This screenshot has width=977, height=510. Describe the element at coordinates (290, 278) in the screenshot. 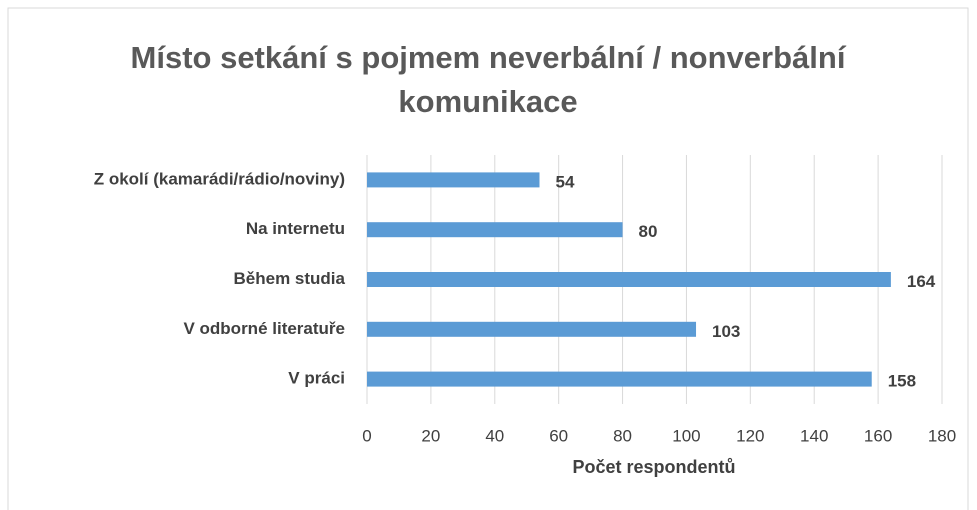

I see `y-tick-label: Během studia` at that location.